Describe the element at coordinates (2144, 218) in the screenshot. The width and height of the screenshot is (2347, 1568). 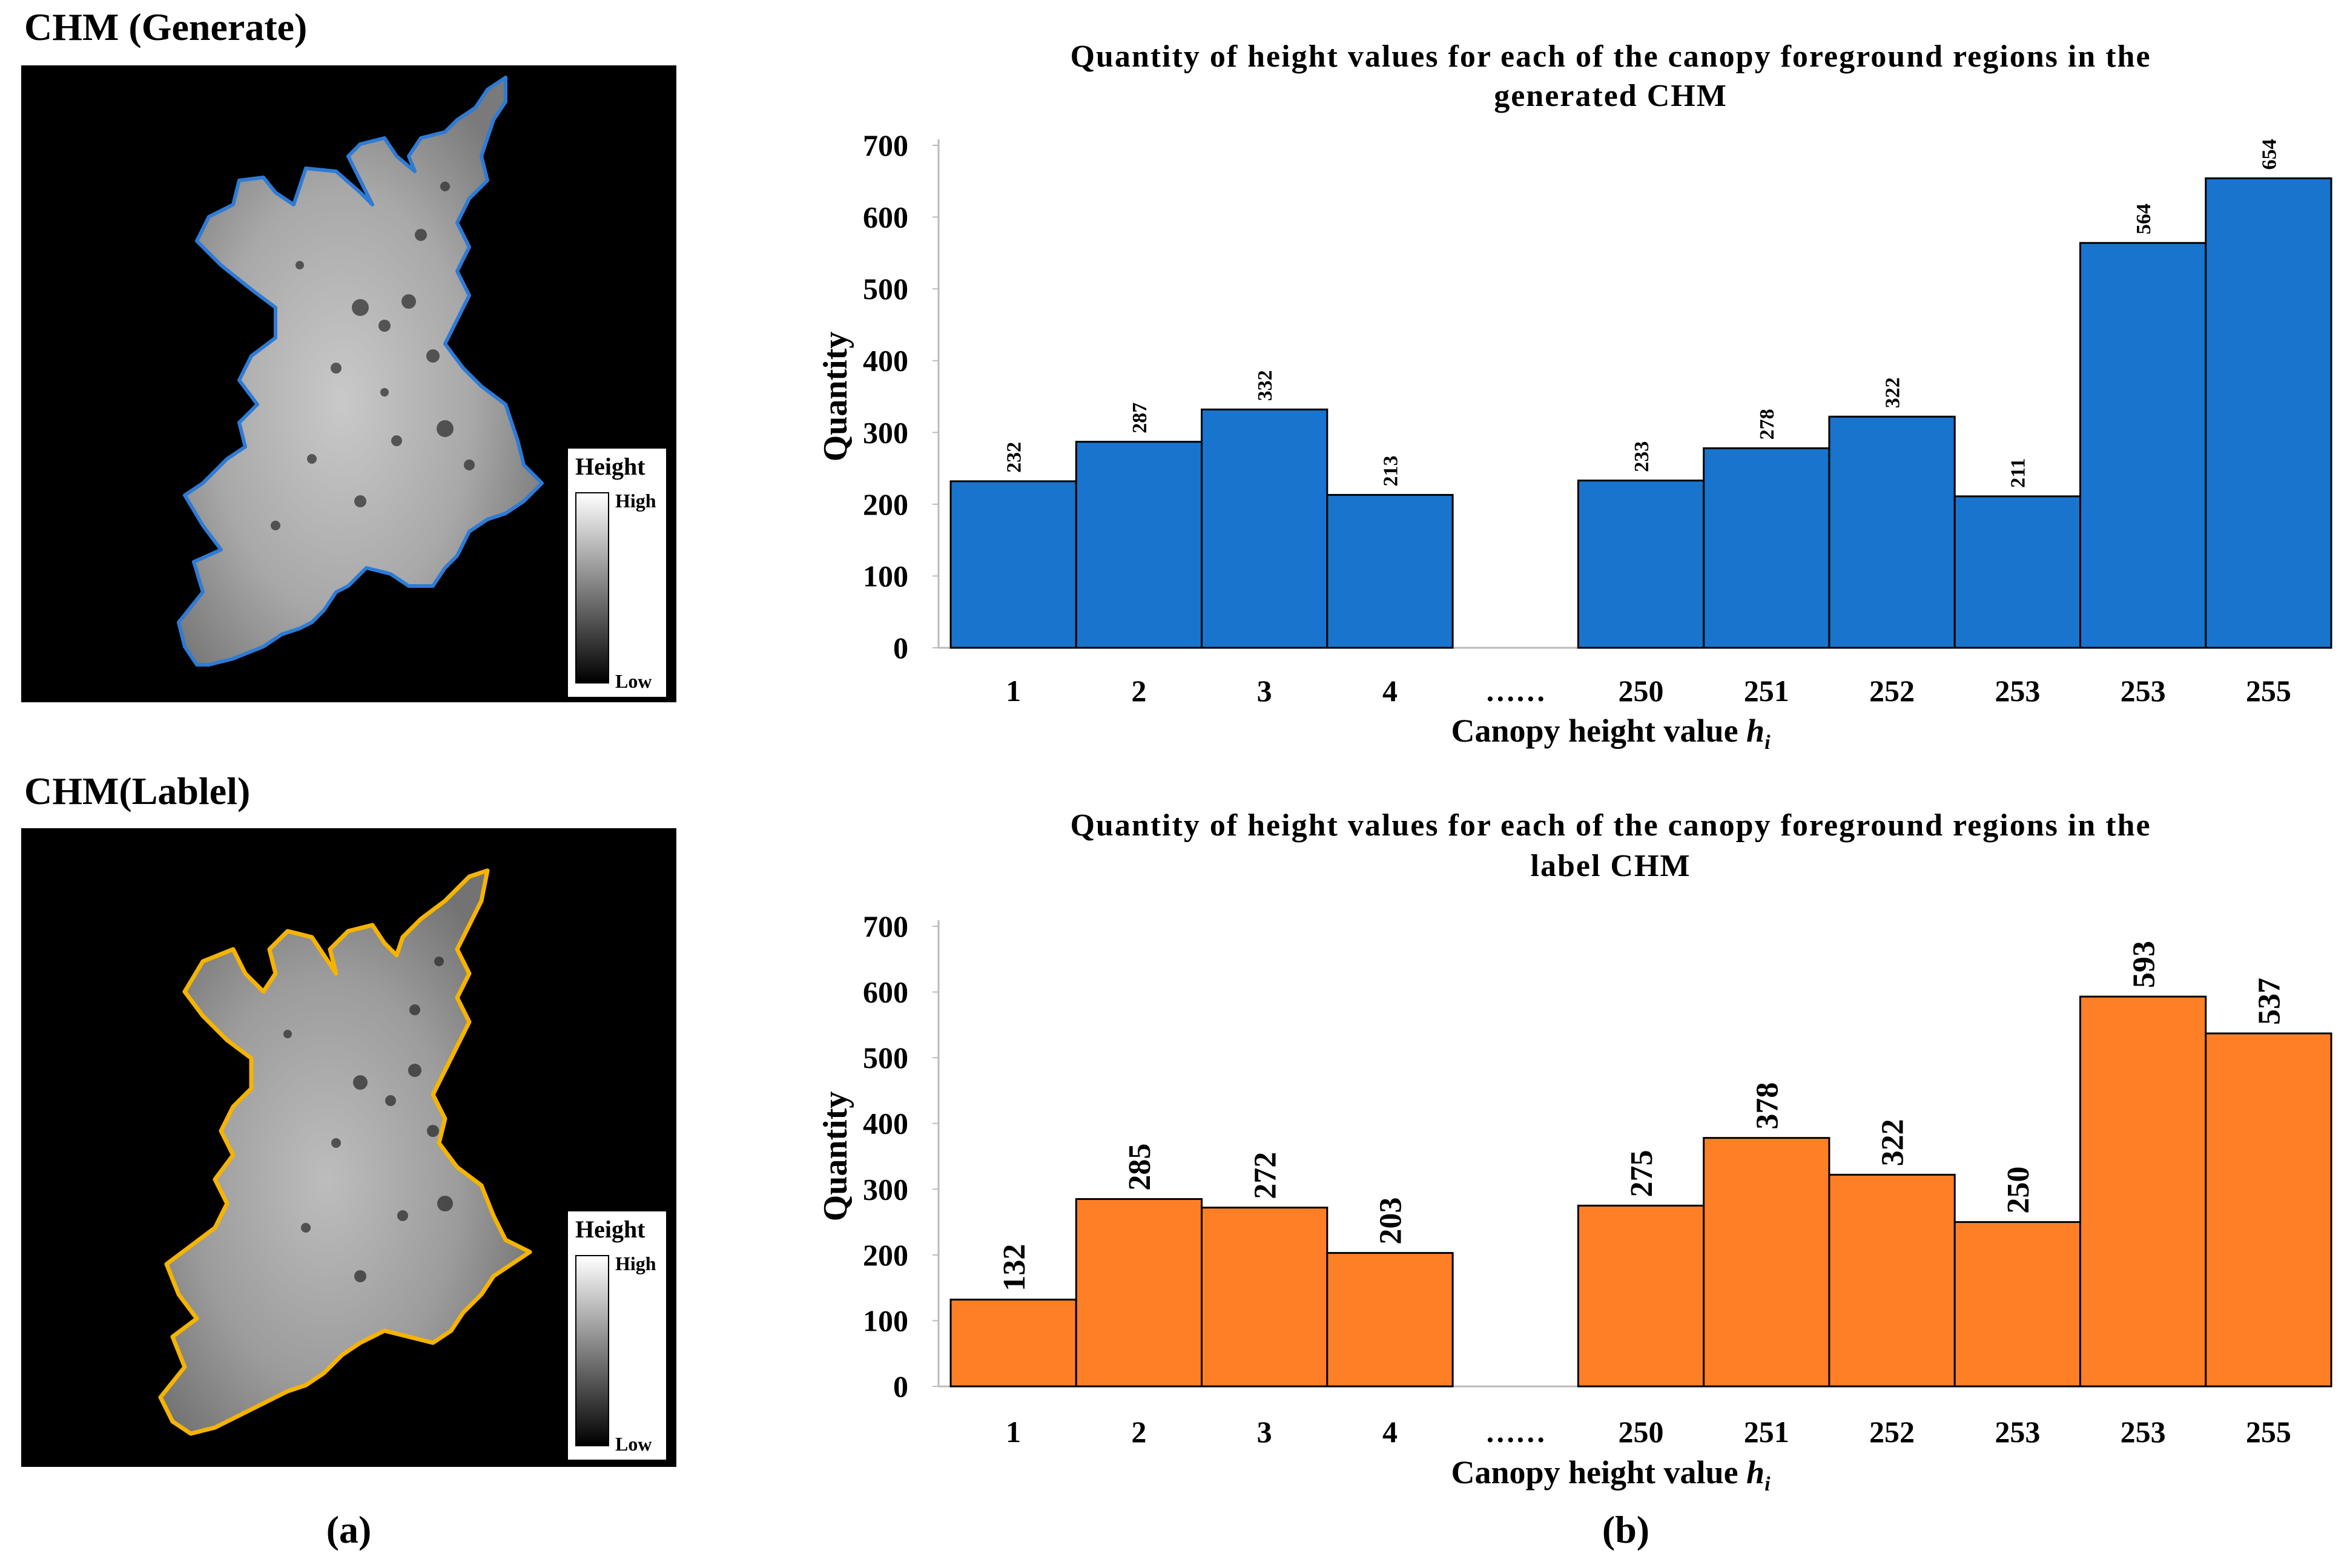
I see `data-label: 564` at that location.